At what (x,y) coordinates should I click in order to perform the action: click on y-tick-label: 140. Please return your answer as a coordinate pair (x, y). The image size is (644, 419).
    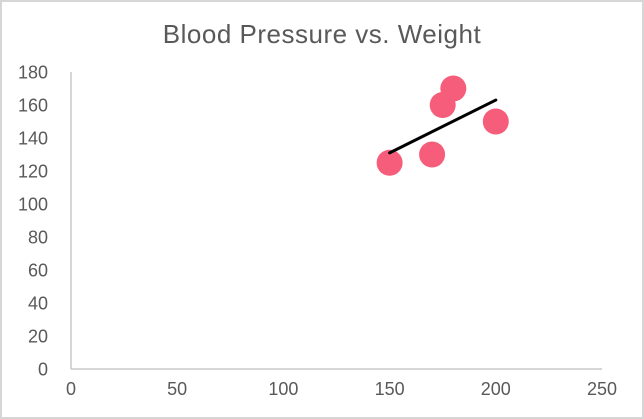
    Looking at the image, I should click on (33, 139).